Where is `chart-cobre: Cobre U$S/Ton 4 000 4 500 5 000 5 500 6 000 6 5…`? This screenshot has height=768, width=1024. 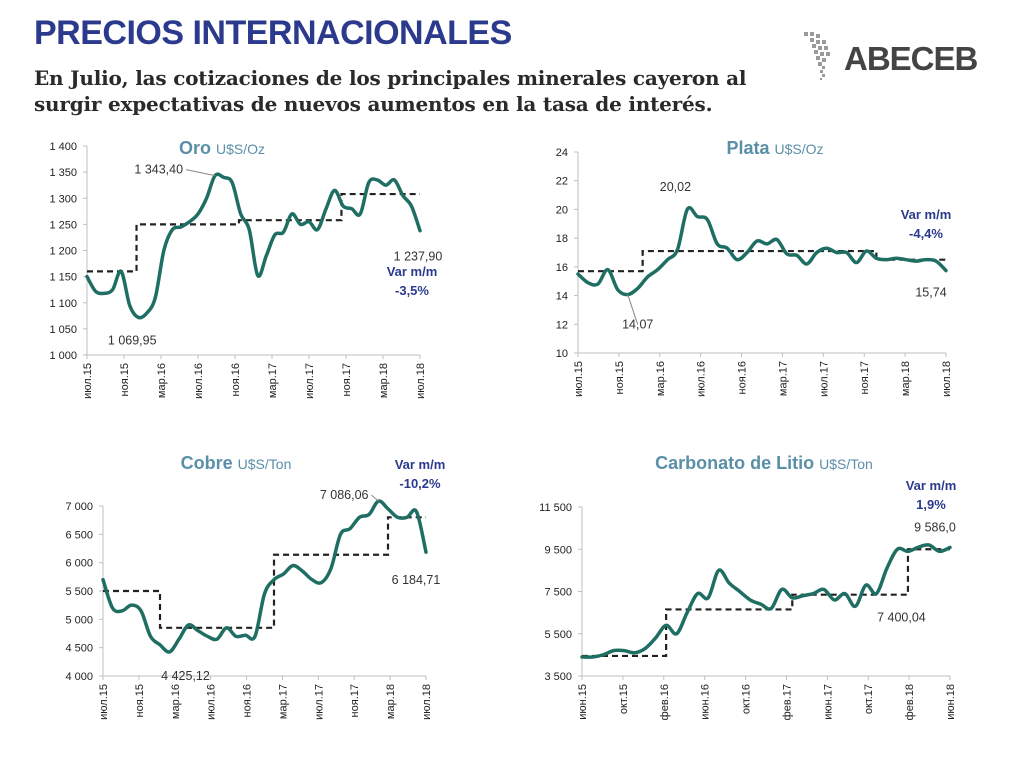 chart-cobre: Cobre U$S/Ton 4 000 4 500 5 000 5 500 6 000 6 5… is located at coordinates (255, 586).